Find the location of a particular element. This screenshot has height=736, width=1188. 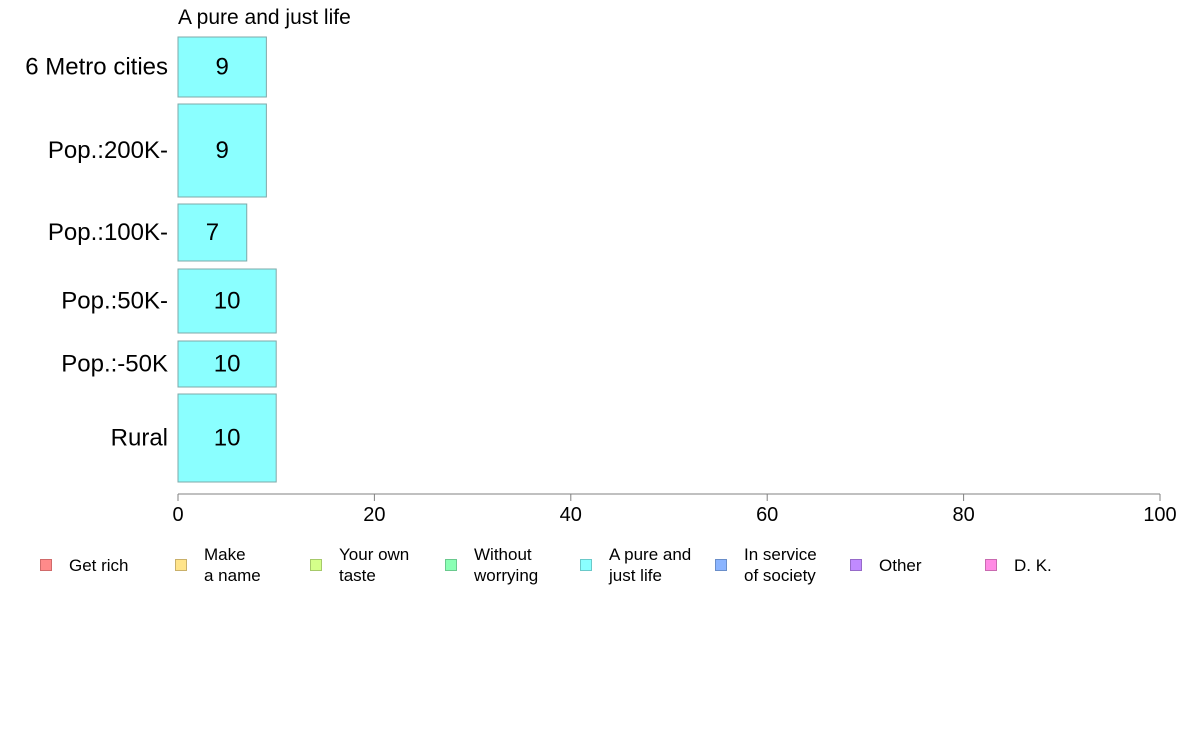

category-label: Pop.:-50K is located at coordinates (114, 364).